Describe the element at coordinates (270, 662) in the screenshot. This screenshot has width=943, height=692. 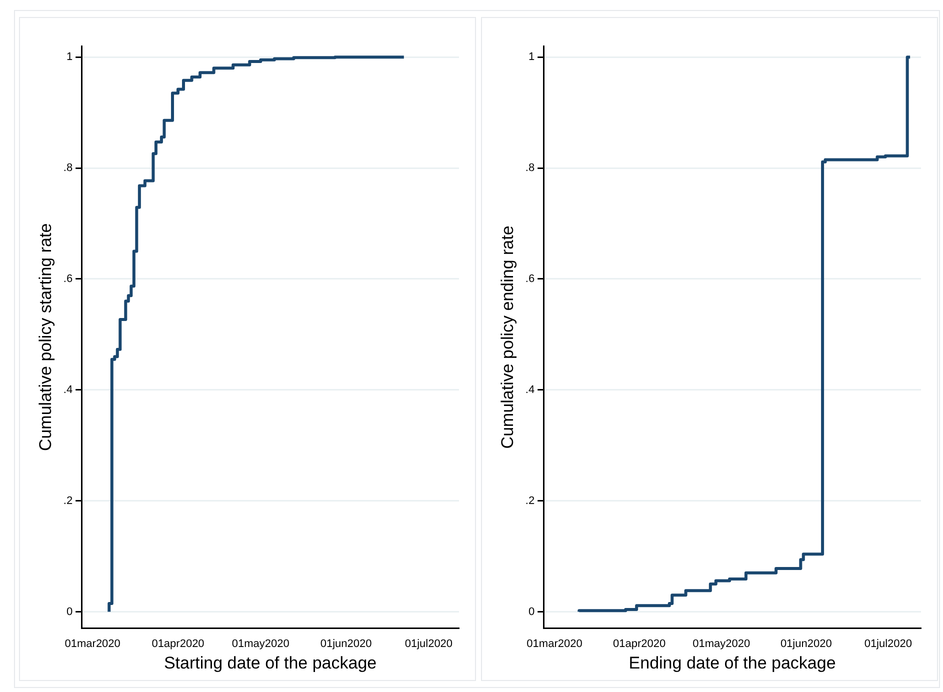
I see `x-axis-title: Starting date of the package` at that location.